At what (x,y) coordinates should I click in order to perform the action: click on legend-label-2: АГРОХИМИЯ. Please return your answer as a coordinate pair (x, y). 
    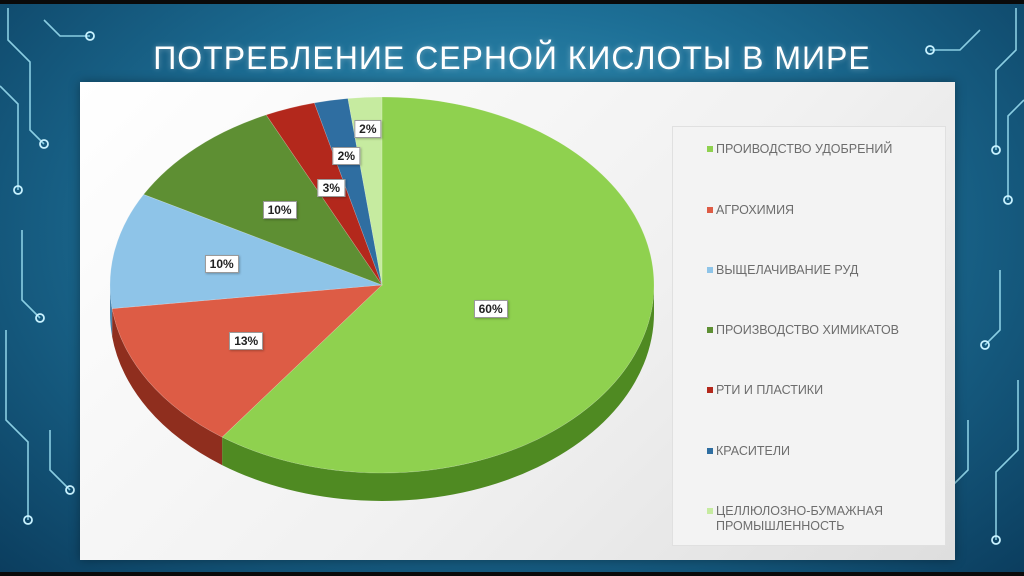
    Looking at the image, I should click on (755, 210).